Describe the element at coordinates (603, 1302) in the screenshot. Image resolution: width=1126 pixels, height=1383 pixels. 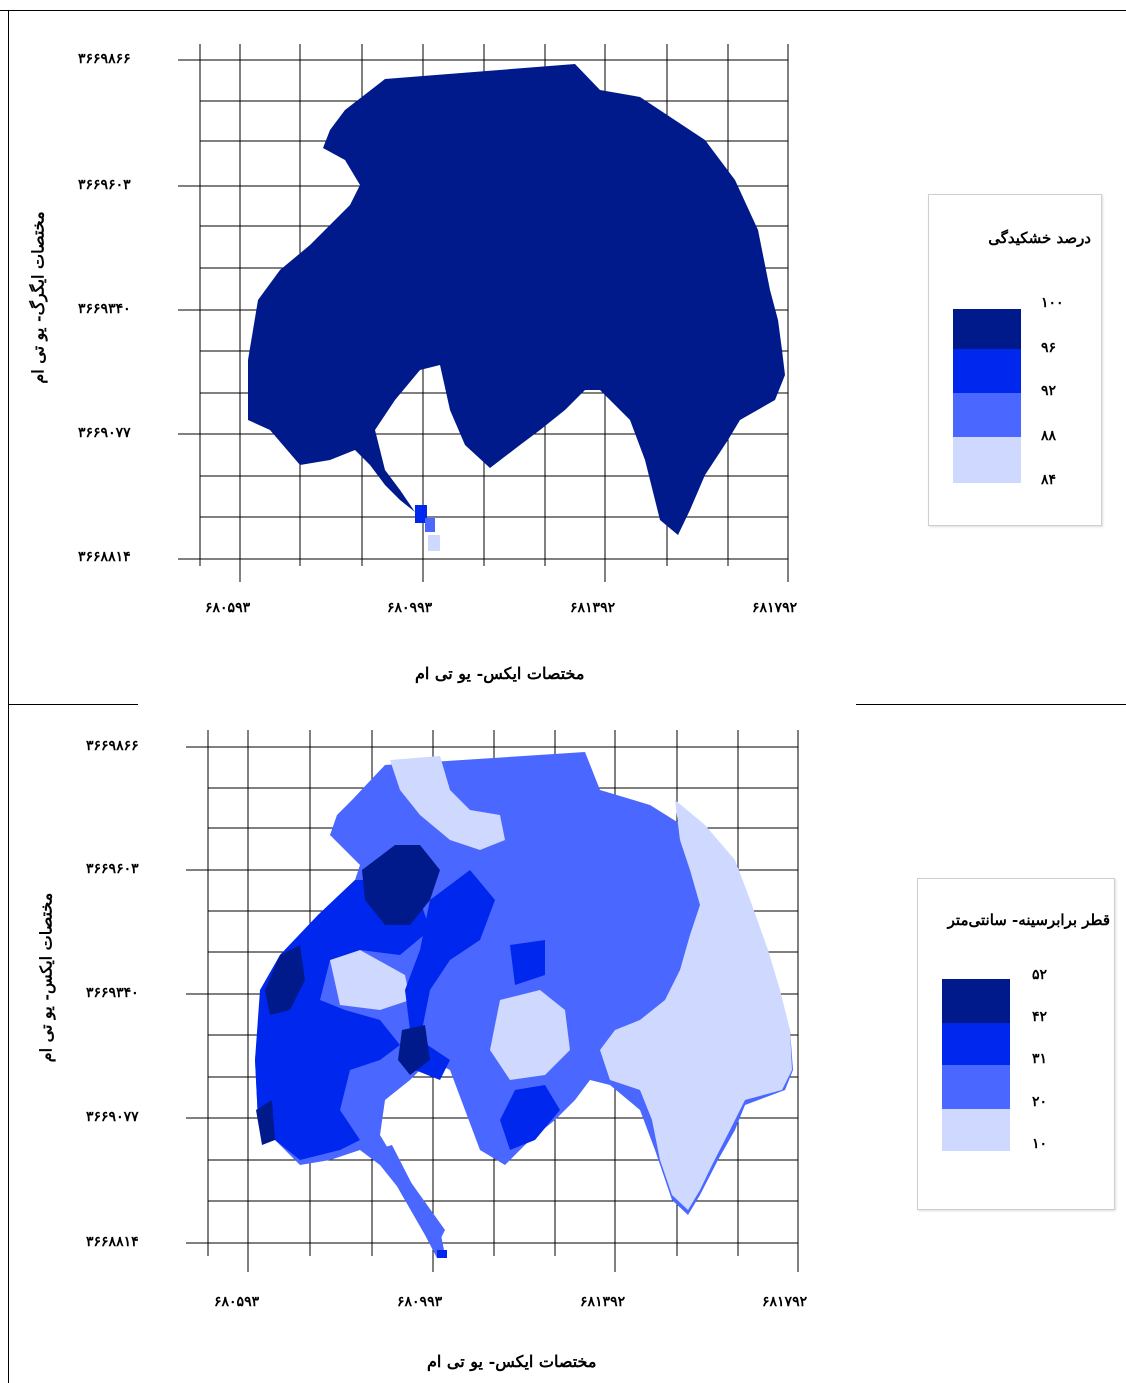
I see `diameter-x-tick-3: ۶۸۱۳۹۲` at that location.